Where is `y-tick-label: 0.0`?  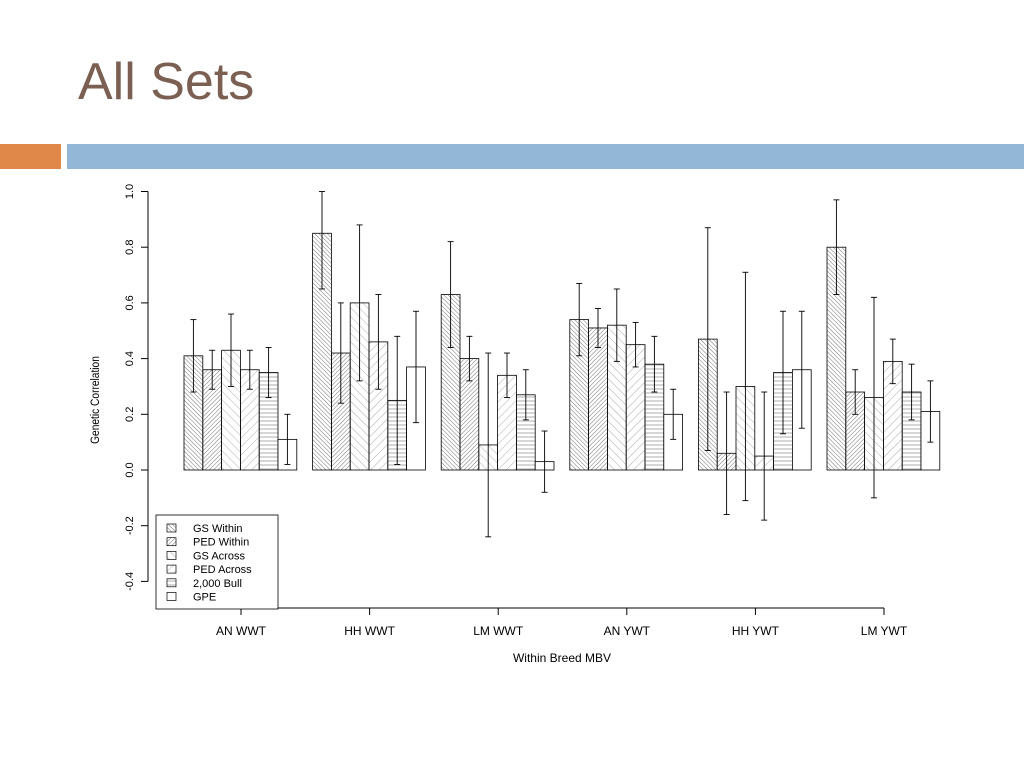
y-tick-label: 0.0 is located at coordinates (130, 469).